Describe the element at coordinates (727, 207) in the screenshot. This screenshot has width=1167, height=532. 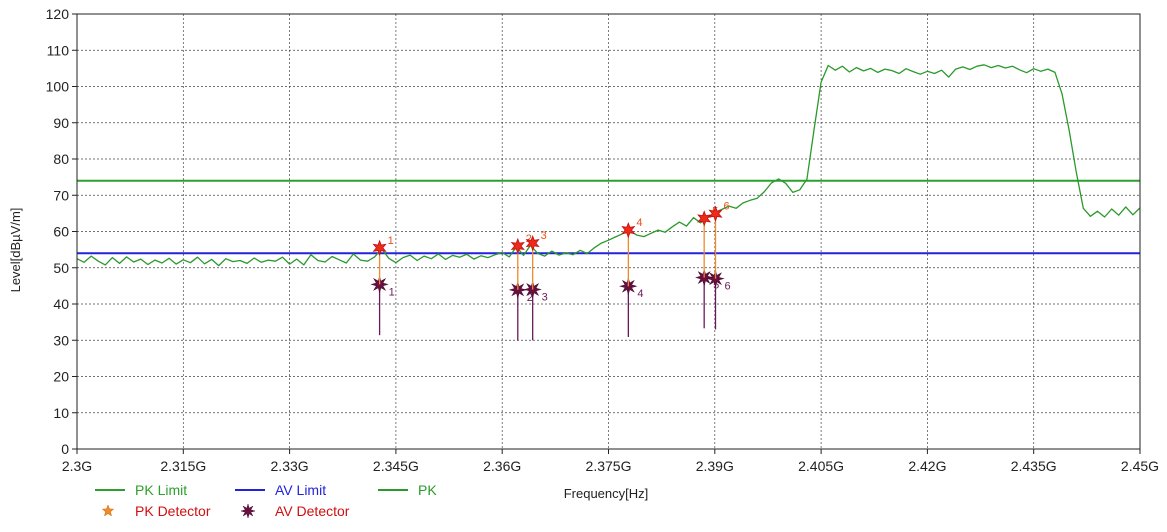
I see `pk-marker-label: 6` at that location.